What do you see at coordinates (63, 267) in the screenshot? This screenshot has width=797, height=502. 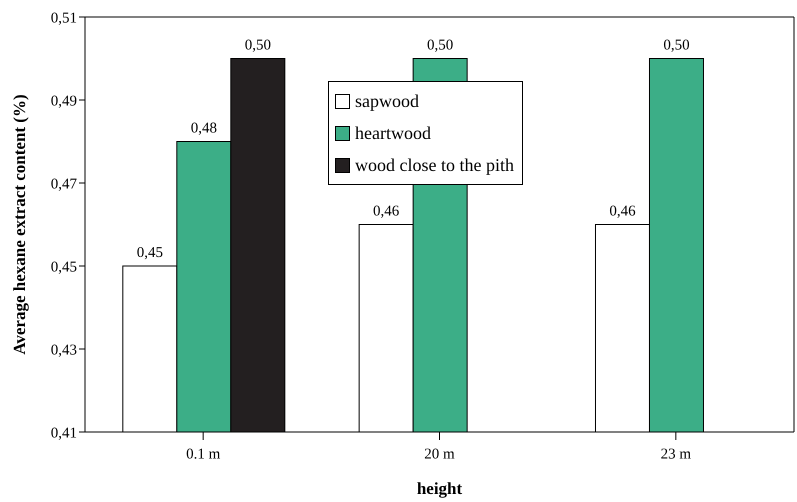 I see `y-tick-label: 0,45` at bounding box center [63, 267].